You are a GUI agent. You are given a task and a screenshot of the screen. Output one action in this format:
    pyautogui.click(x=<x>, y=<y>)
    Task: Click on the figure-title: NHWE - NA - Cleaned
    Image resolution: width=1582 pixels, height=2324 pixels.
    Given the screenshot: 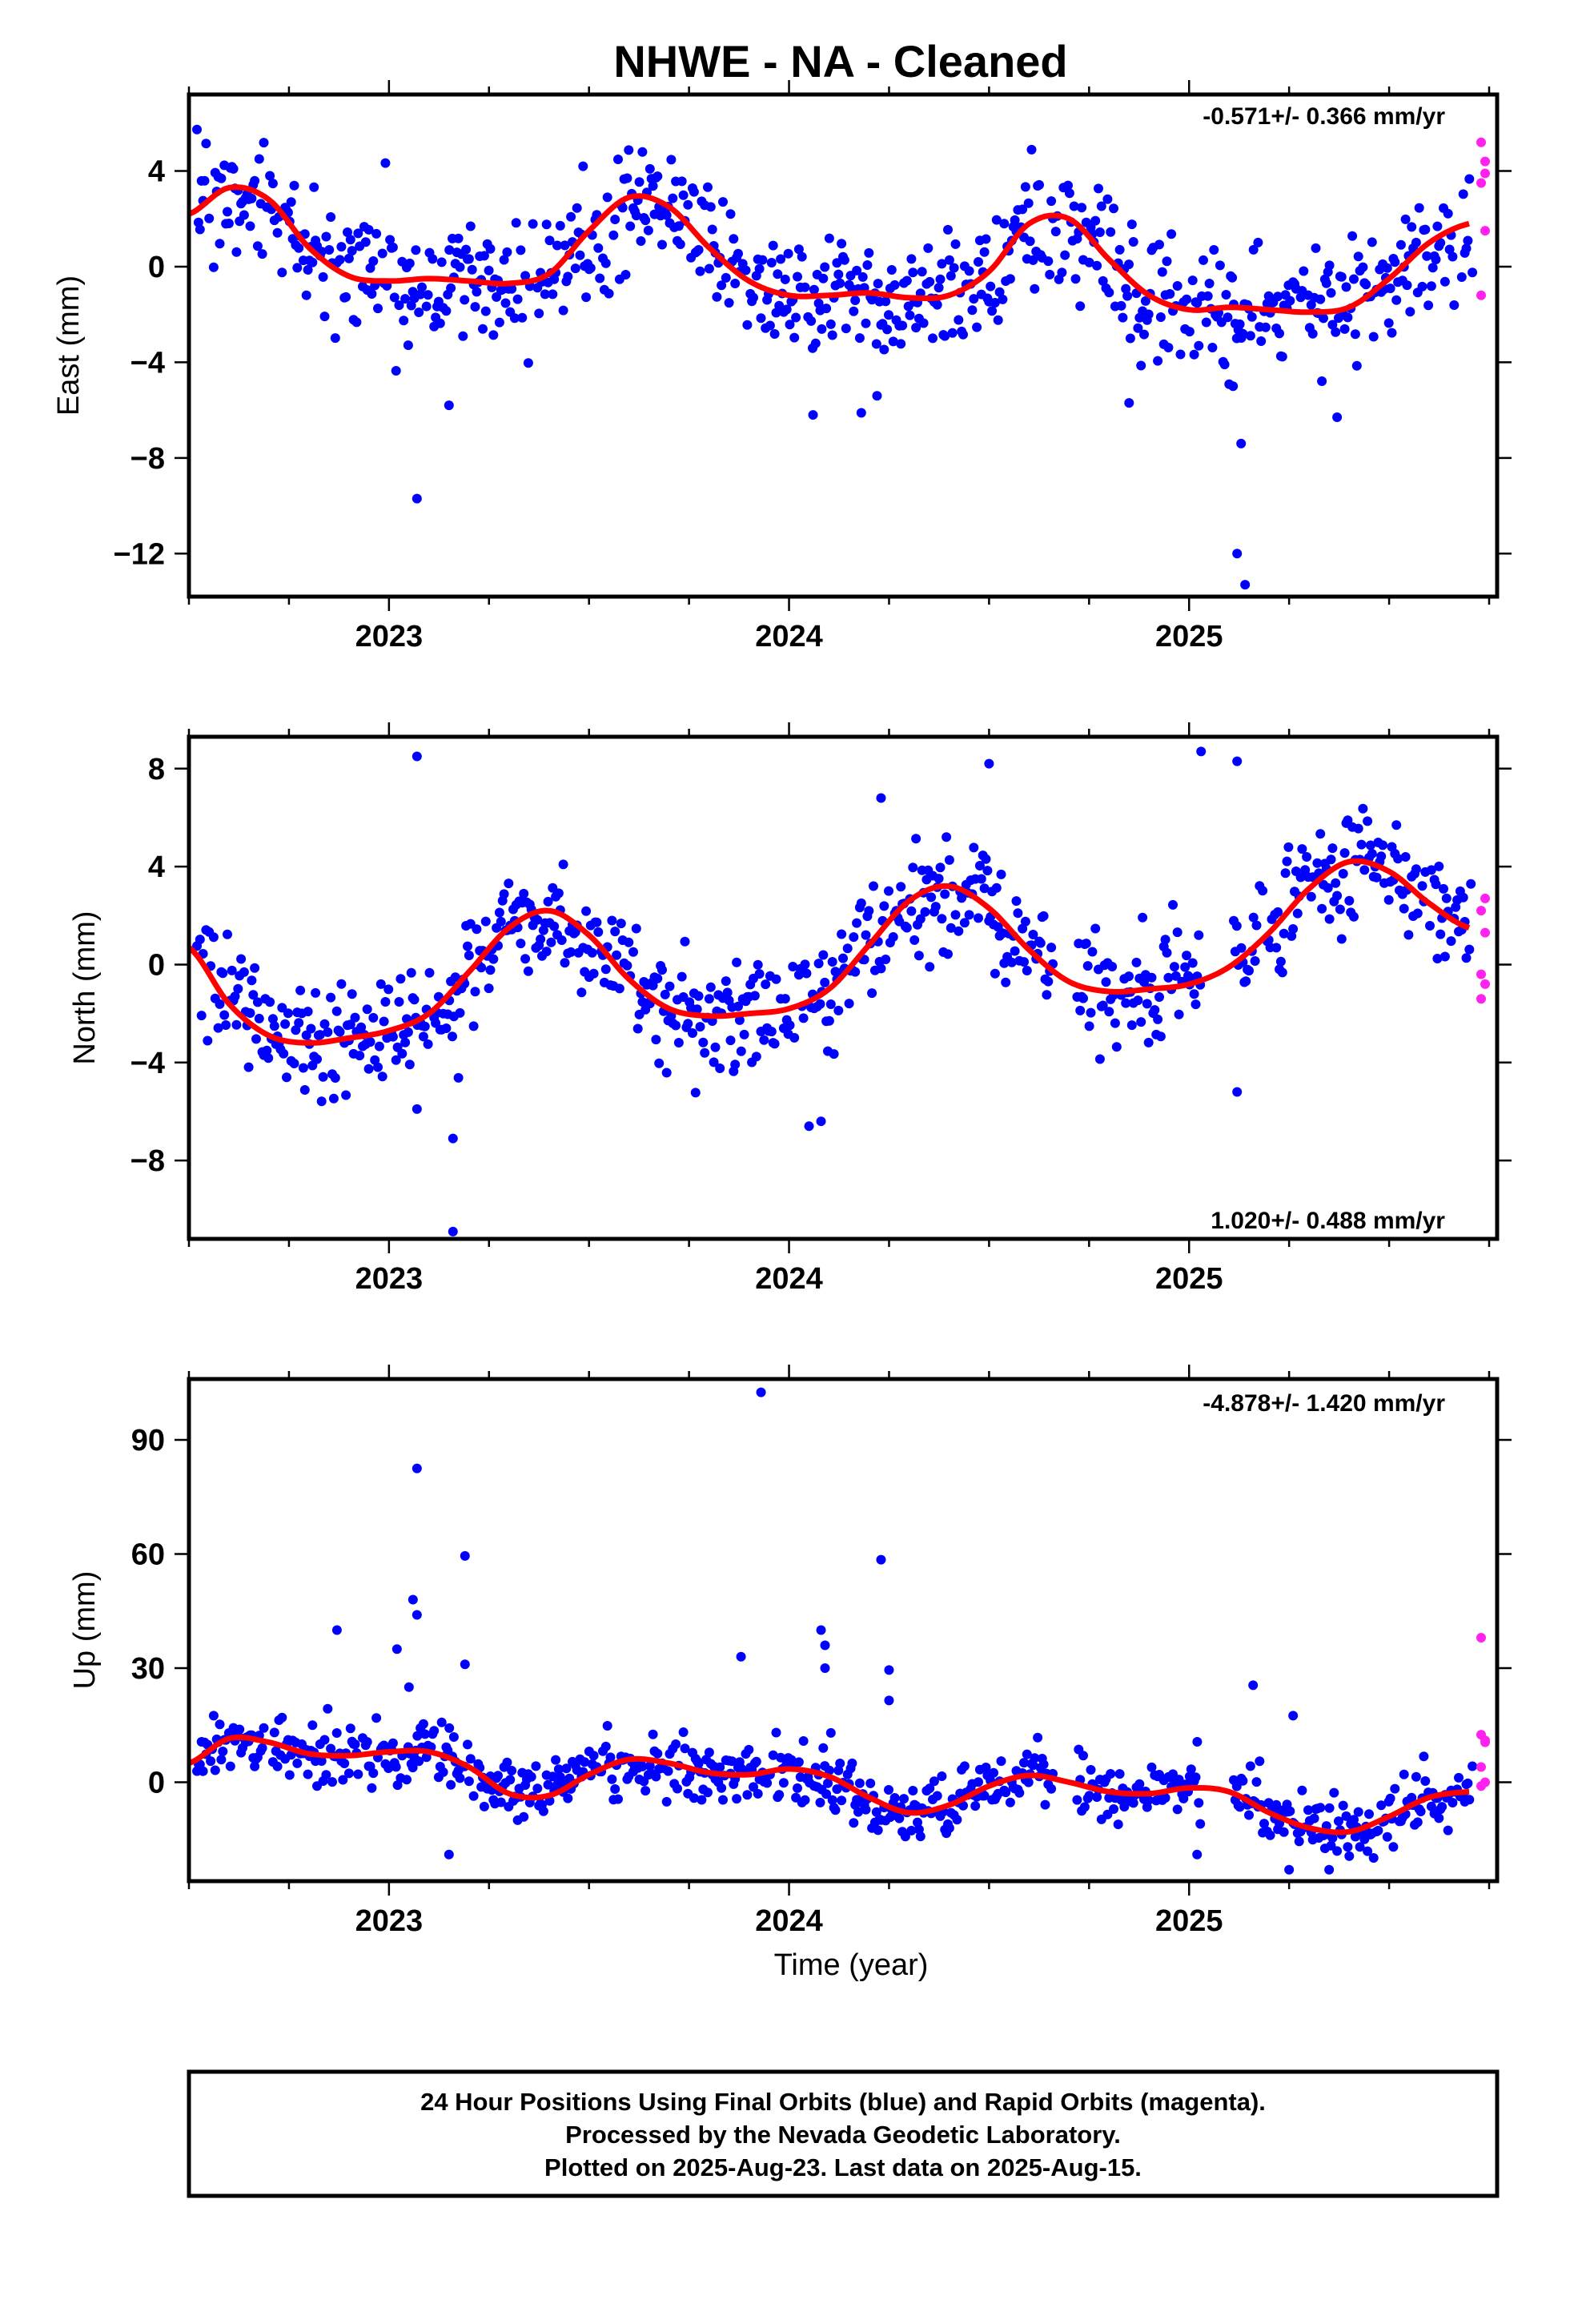 What is the action you would take?
    pyautogui.click(x=840, y=61)
    